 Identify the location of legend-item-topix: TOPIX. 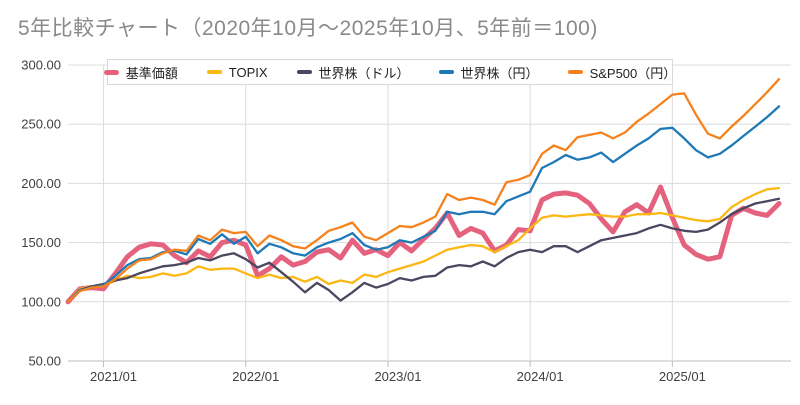
(237, 72).